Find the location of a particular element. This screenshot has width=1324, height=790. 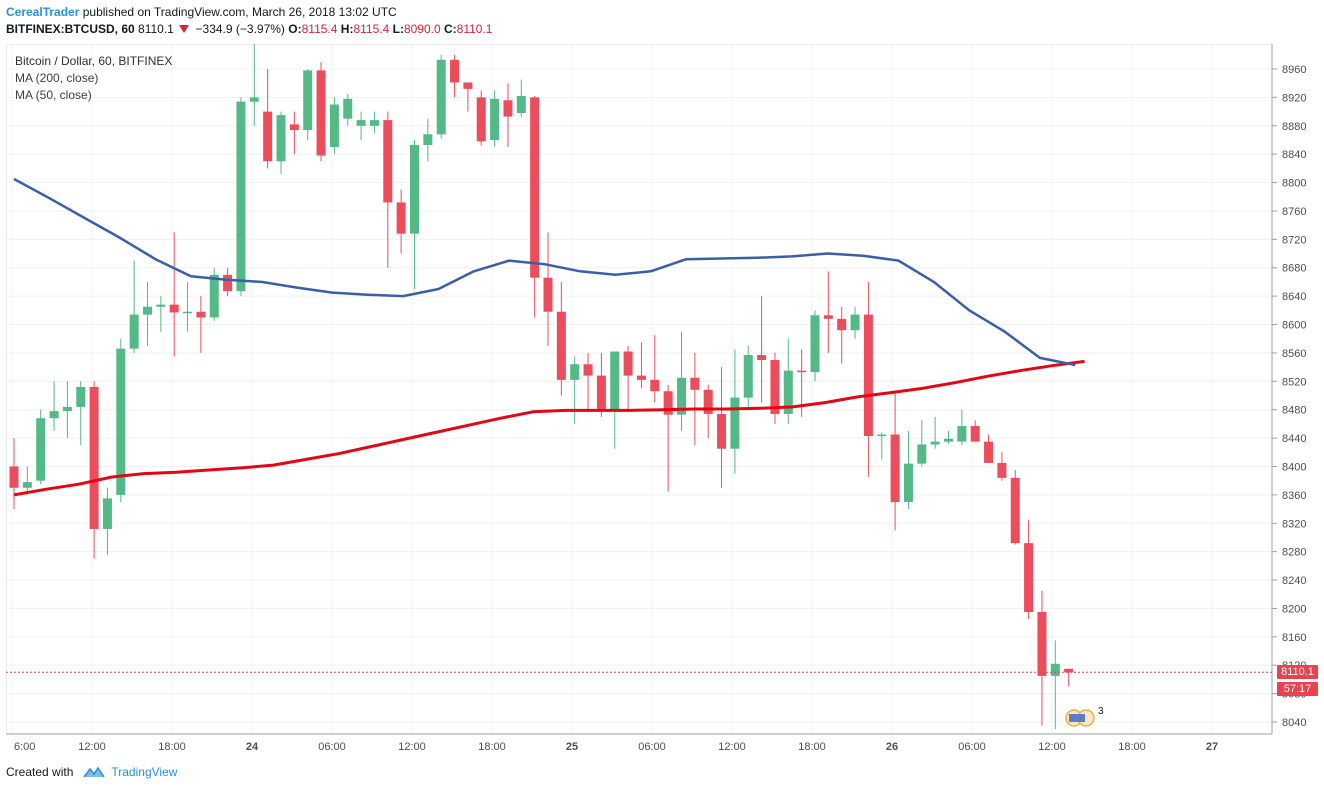

high-value: 8115.4 is located at coordinates (371, 29).